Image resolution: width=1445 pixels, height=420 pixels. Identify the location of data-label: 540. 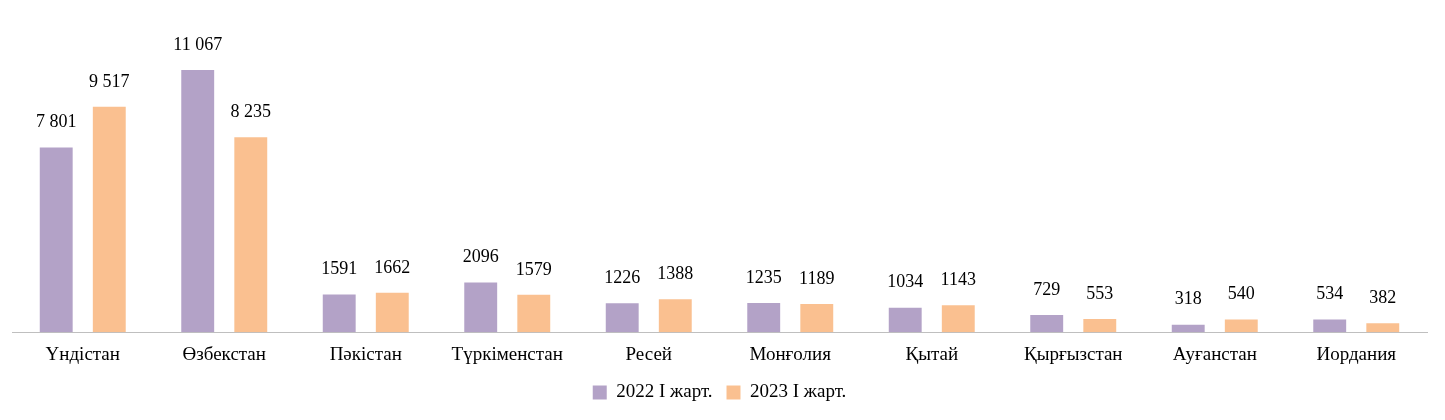
(1241, 293).